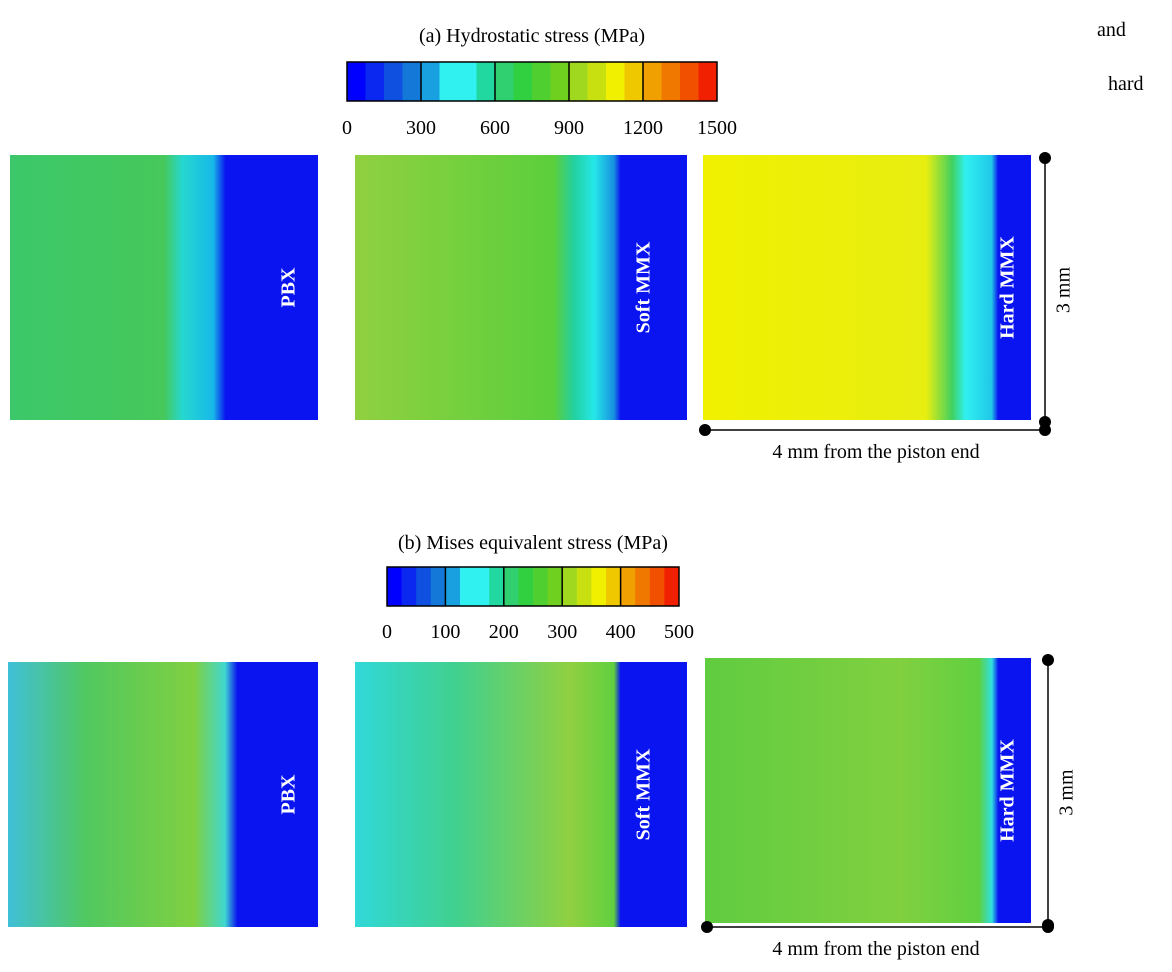 The height and width of the screenshot is (972, 1172). What do you see at coordinates (1126, 84) in the screenshot?
I see `stray-text: hard` at bounding box center [1126, 84].